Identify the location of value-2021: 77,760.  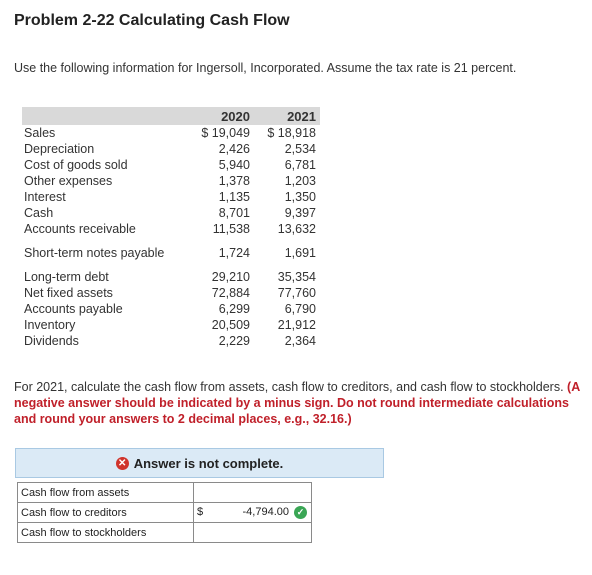
(296, 293).